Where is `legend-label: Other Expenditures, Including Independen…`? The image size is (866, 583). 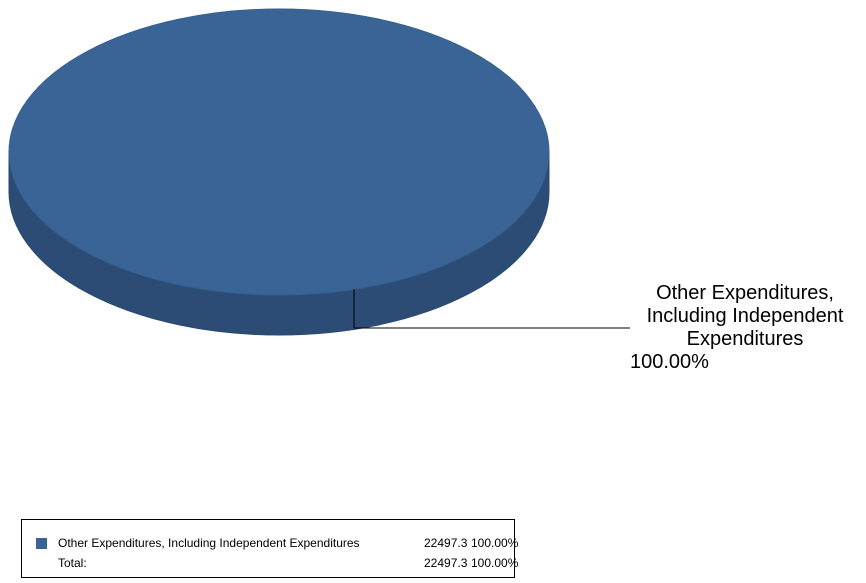 legend-label: Other Expenditures, Including Independen… is located at coordinates (209, 543).